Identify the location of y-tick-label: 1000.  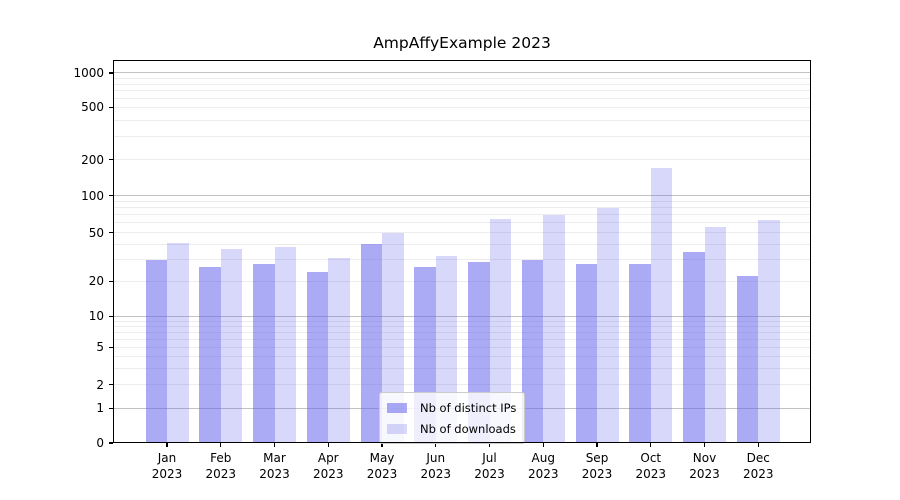
(88, 72).